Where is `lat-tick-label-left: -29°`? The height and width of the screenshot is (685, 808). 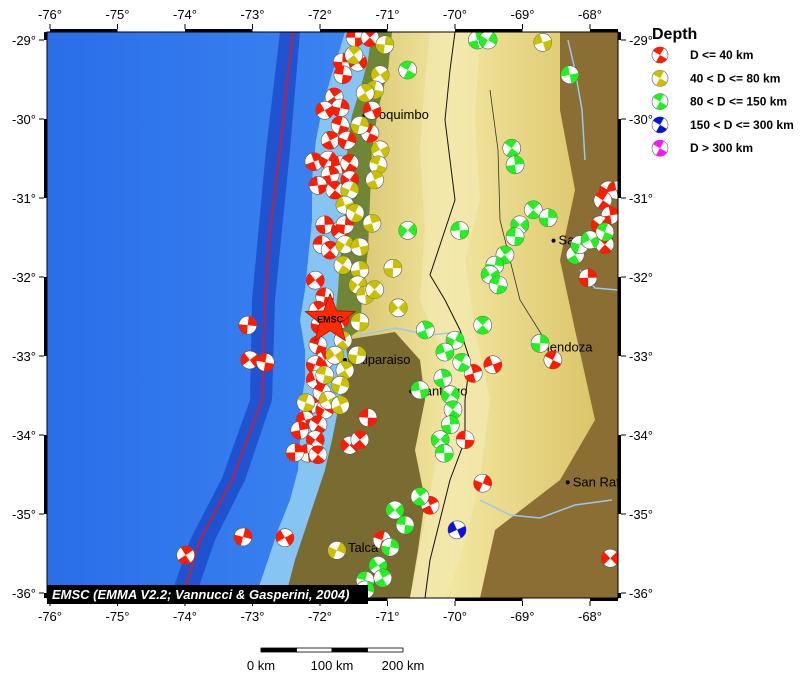
lat-tick-label-left: -29° is located at coordinates (24, 40).